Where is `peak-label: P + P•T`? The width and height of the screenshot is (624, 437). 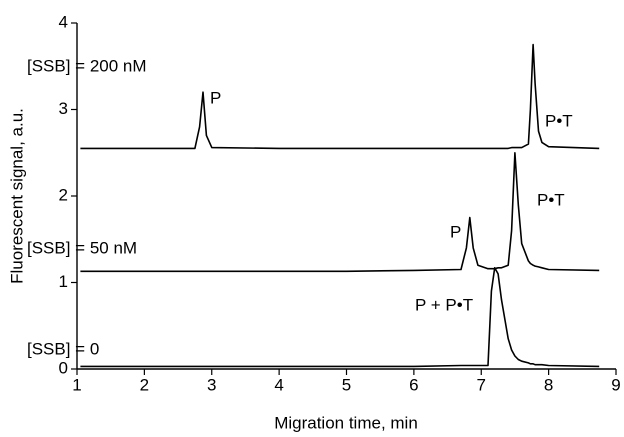 peak-label: P + P•T is located at coordinates (444, 304).